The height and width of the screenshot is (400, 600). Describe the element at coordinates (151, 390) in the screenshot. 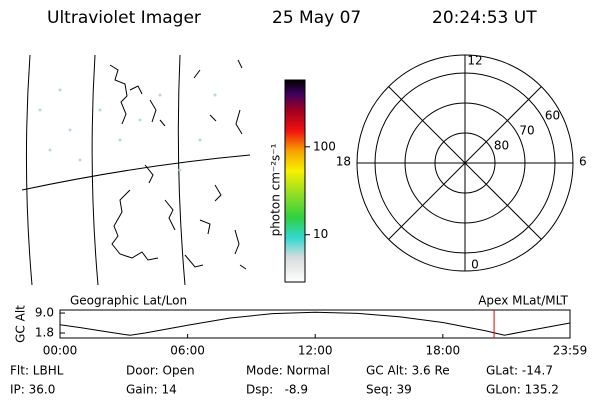

I see `status-field: Gain: 14` at that location.